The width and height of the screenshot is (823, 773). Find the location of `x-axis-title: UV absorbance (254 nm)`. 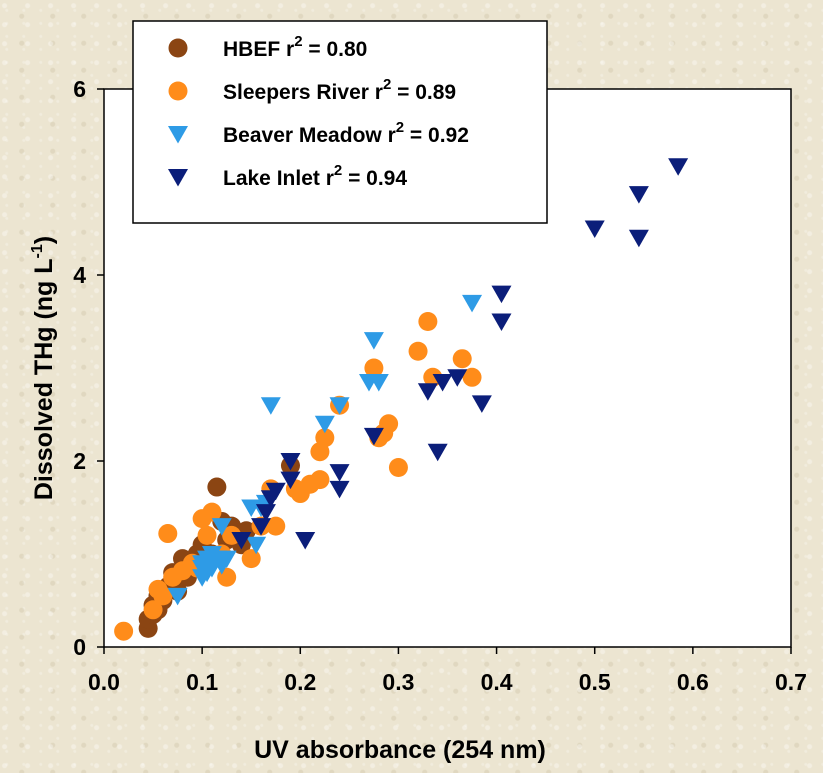

x-axis-title: UV absorbance (254 nm) is located at coordinates (400, 750).